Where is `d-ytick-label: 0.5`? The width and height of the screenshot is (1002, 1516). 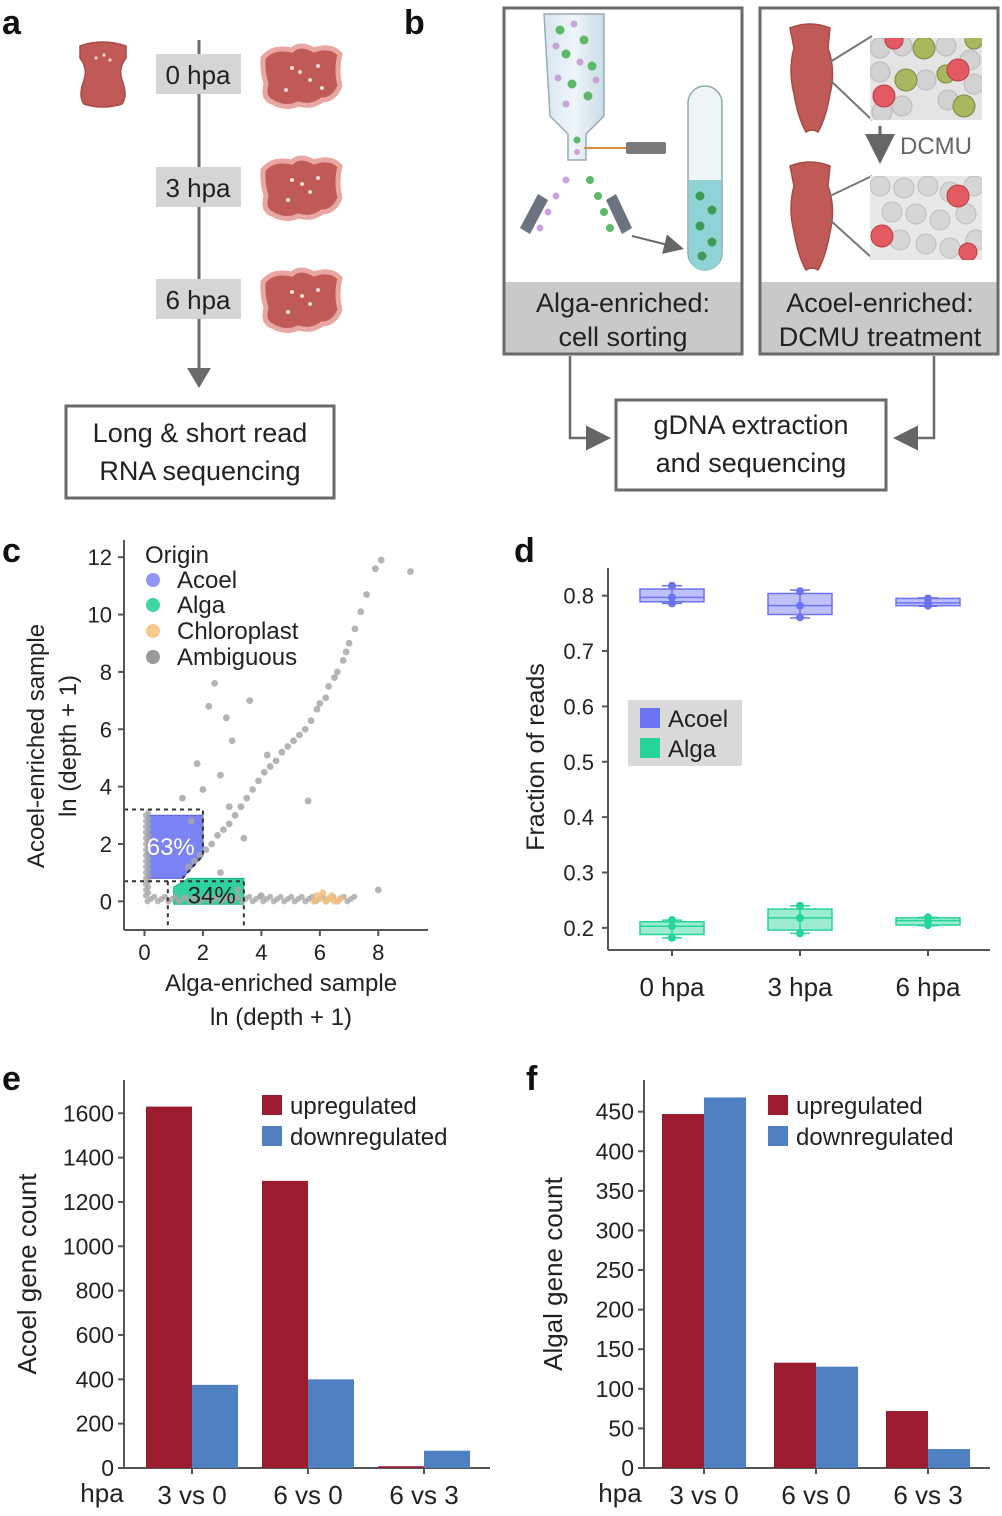 d-ytick-label: 0.5 is located at coordinates (578, 762).